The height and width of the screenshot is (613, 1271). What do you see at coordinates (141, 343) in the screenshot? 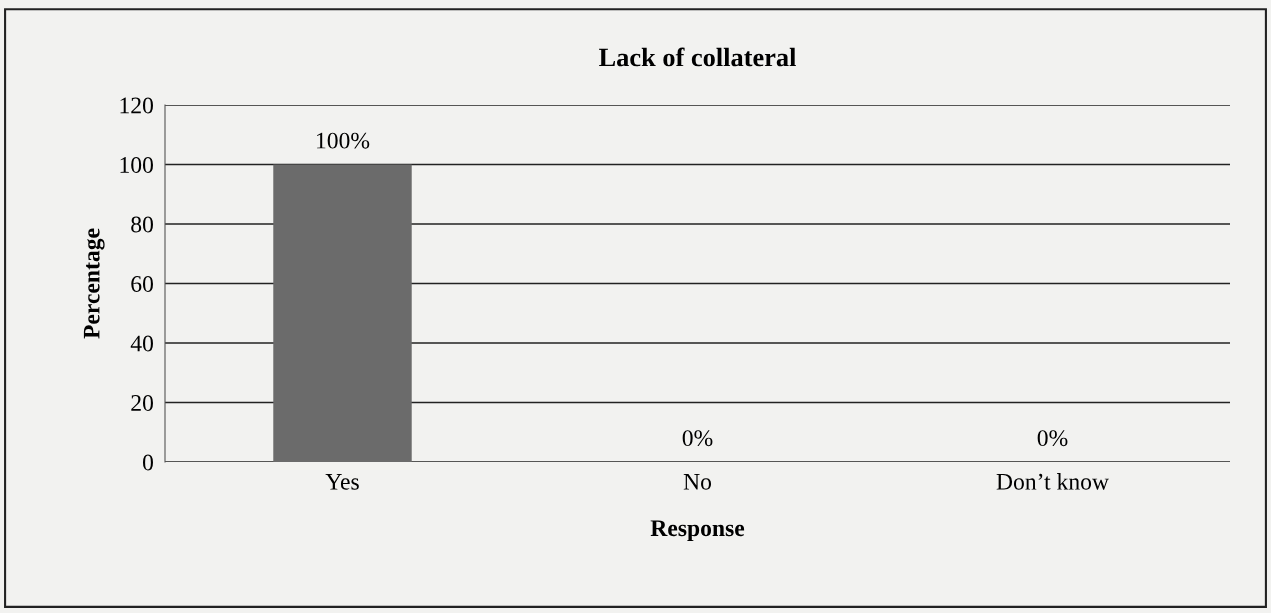
I see `y-tick-label: 40` at bounding box center [141, 343].